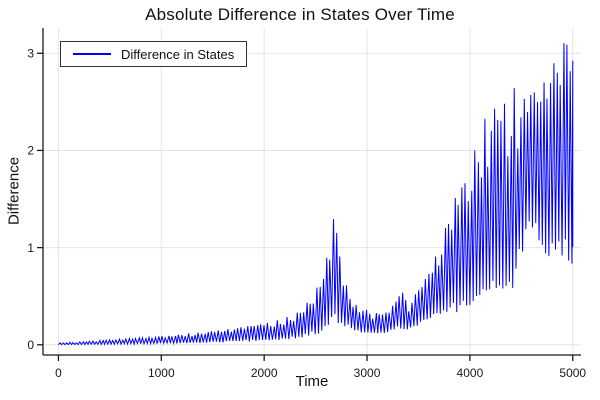  Describe the element at coordinates (572, 373) in the screenshot. I see `x-tick-label: 5000` at that location.